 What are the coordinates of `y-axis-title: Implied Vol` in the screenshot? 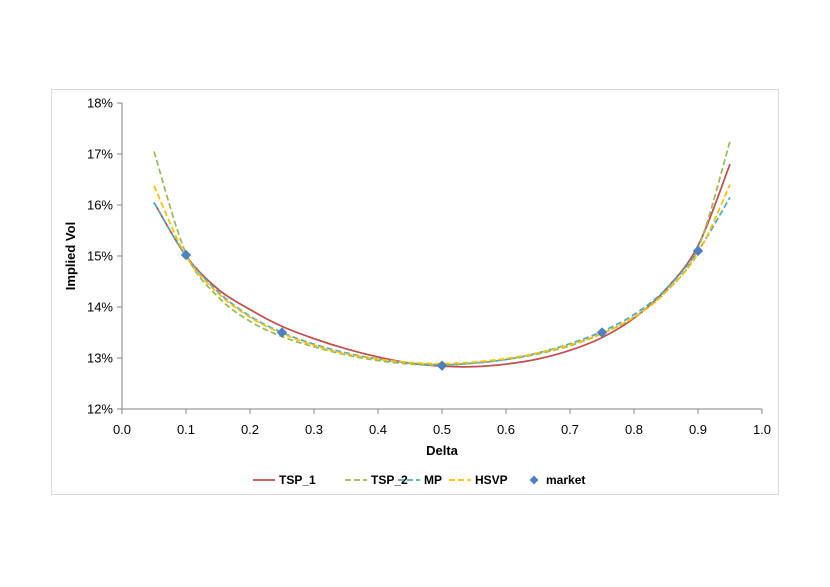 It's located at (70, 256).